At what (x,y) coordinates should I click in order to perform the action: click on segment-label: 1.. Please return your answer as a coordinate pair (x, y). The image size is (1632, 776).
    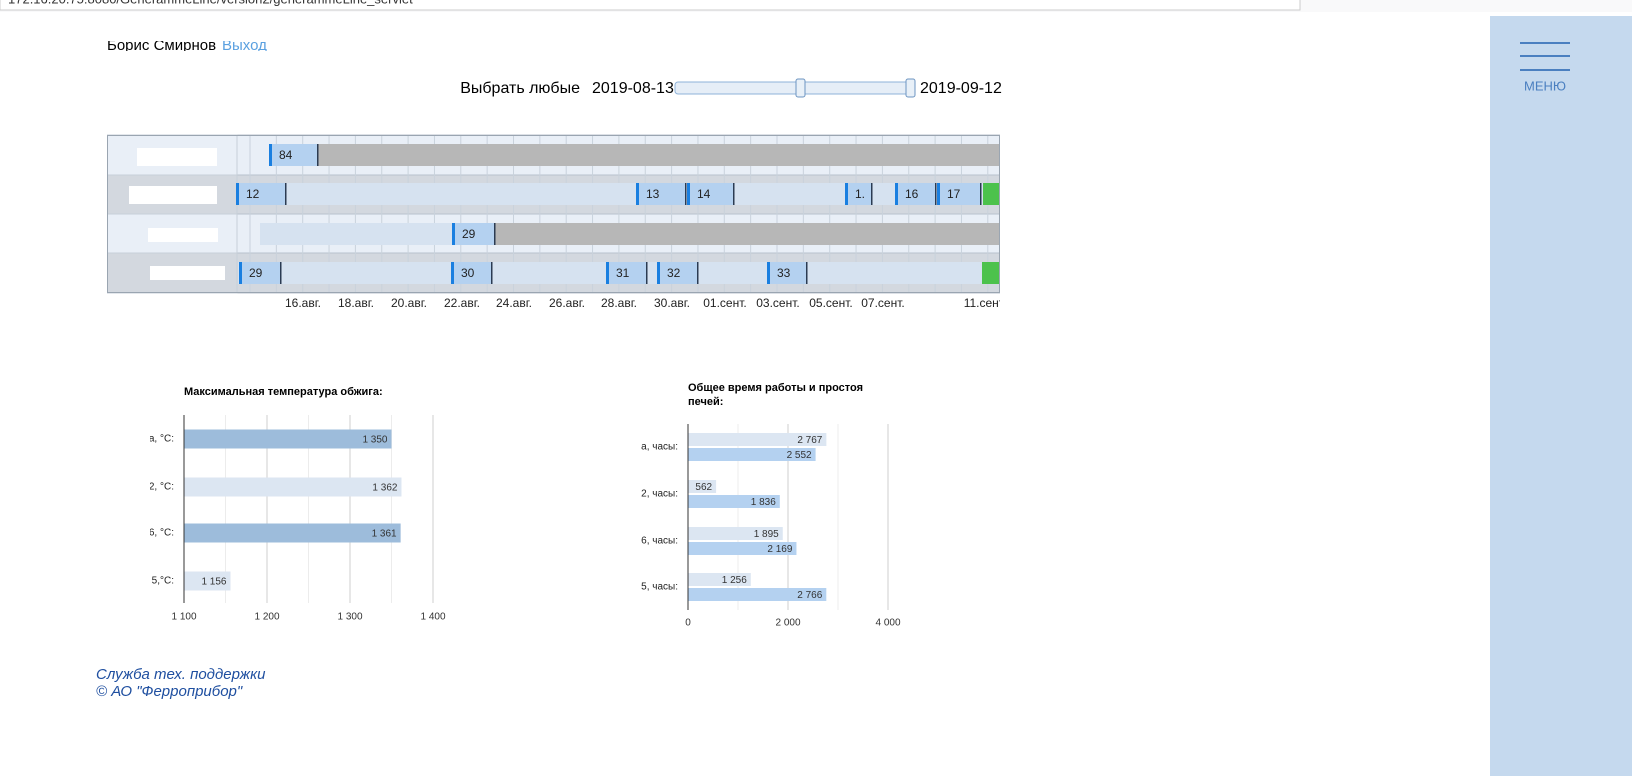
    Looking at the image, I should click on (860, 194).